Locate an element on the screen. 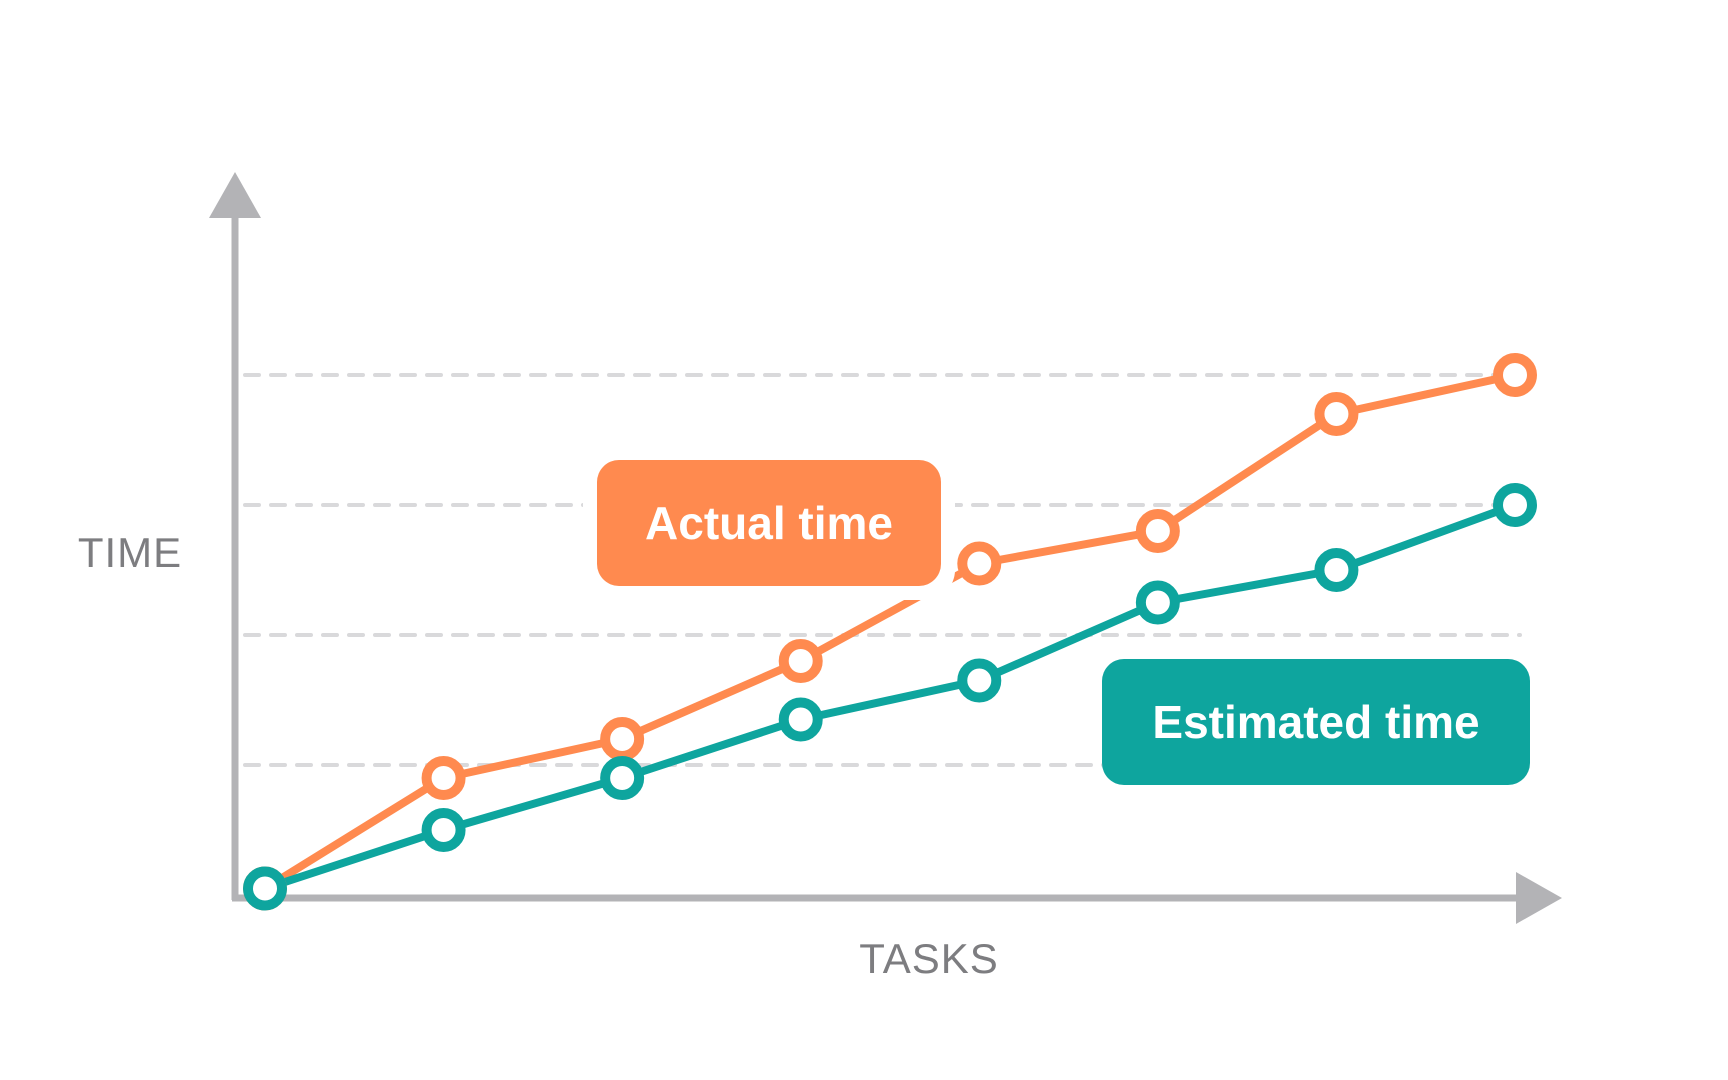 The image size is (1728, 1080). x-axis-arrow is located at coordinates (1539, 898).